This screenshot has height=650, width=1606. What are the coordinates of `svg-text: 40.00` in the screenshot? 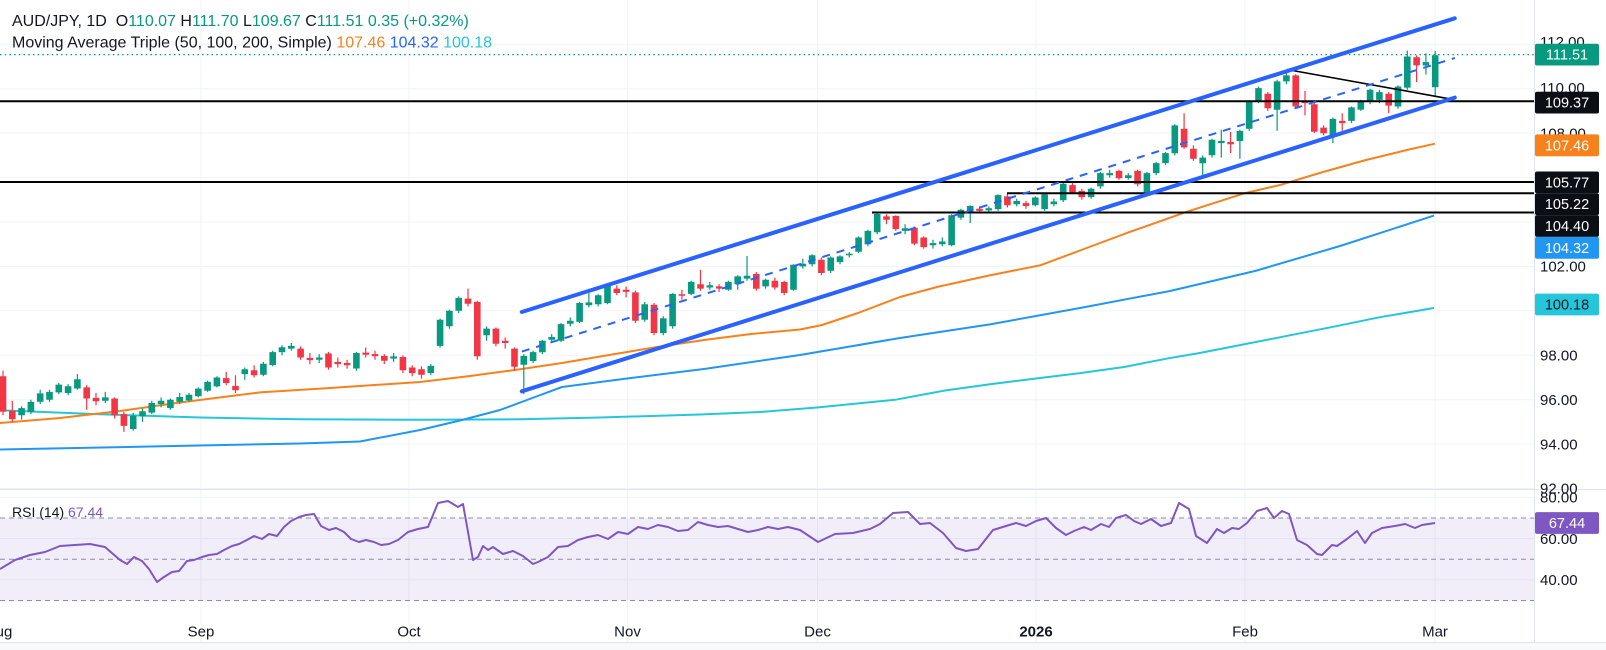 It's located at (1559, 580).